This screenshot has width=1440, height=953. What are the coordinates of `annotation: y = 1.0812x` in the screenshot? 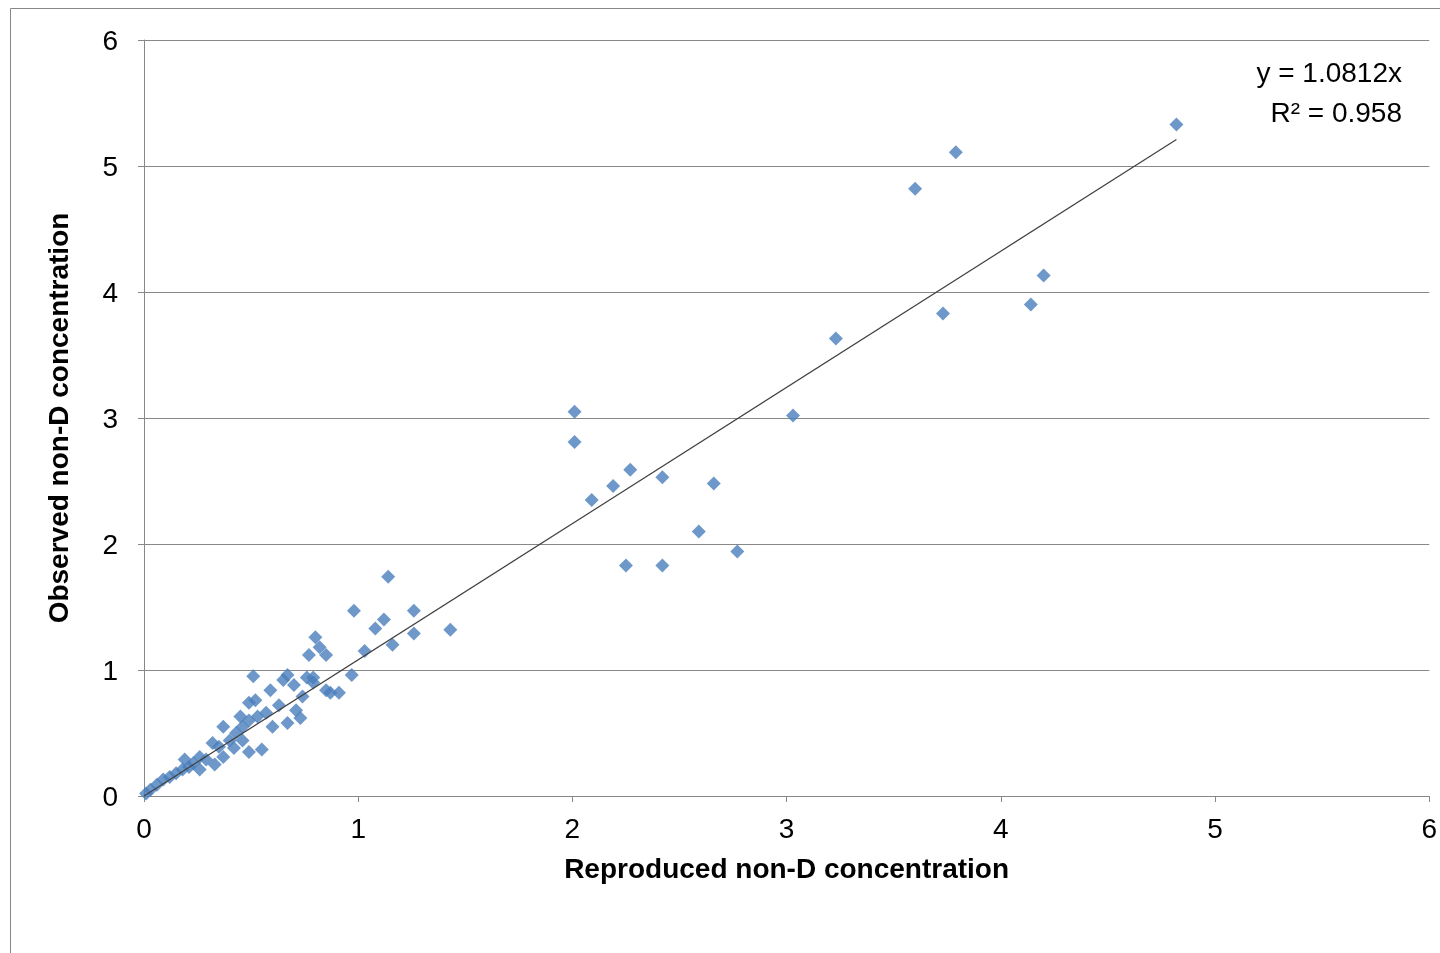 It's located at (1329, 72).